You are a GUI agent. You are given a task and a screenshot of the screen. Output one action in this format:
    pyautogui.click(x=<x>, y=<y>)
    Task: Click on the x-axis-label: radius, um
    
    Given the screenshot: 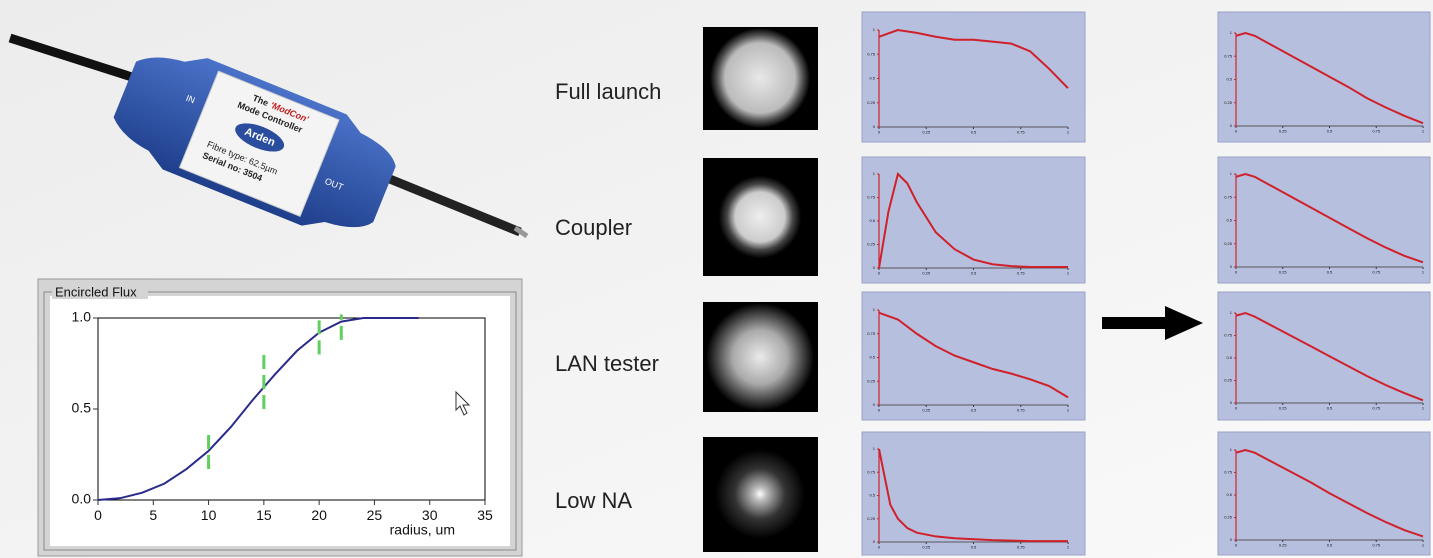 What is the action you would take?
    pyautogui.click(x=422, y=530)
    